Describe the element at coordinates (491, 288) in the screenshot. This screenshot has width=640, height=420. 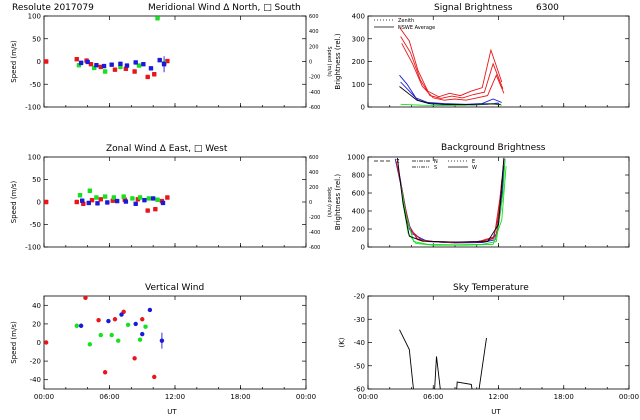
I see `sky-title: Sky Temperature` at that location.